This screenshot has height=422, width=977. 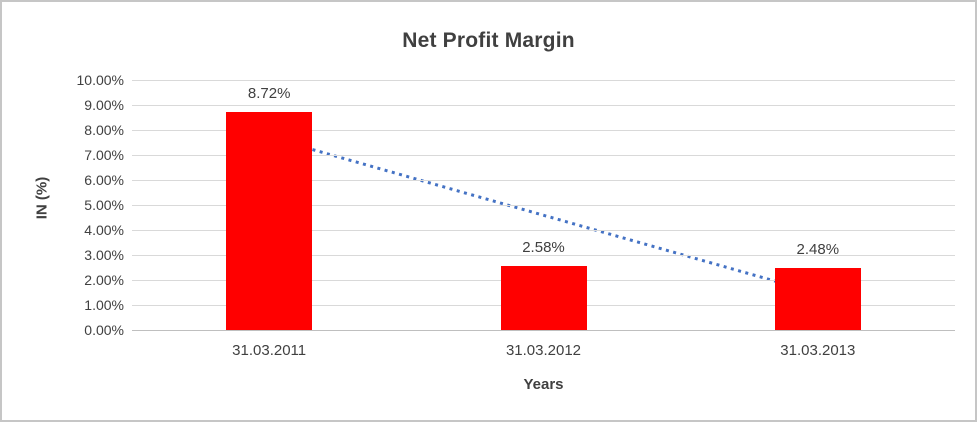 I want to click on x-axis-line, so click(x=543, y=330).